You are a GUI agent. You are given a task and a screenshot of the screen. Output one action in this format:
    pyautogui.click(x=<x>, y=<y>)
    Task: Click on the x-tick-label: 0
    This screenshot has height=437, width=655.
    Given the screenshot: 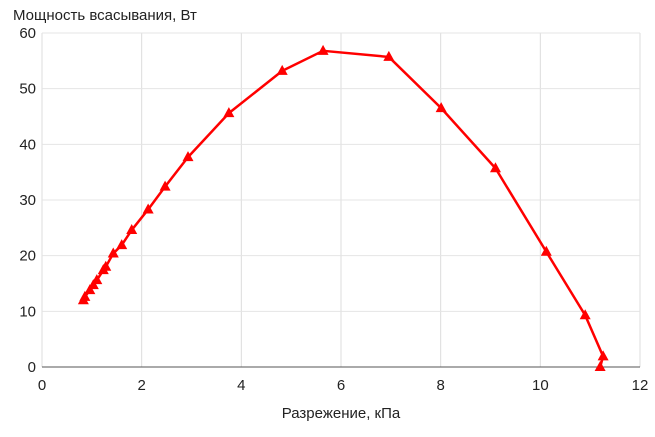 What is the action you would take?
    pyautogui.click(x=42, y=385)
    